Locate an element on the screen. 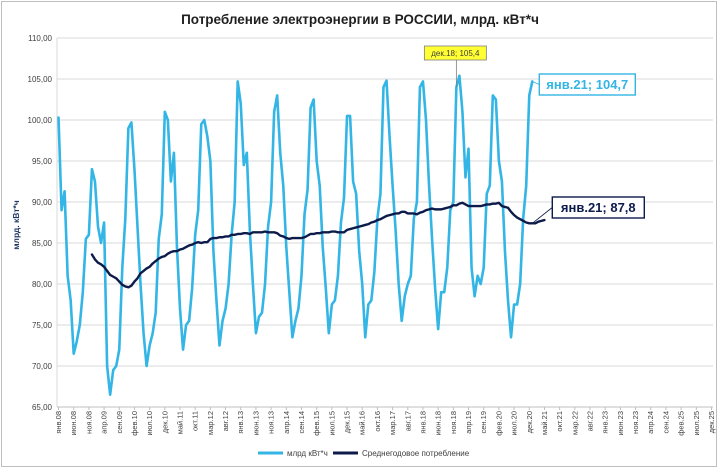 The width and height of the screenshot is (720, 470). x-tick-label: авг.12 is located at coordinates (225, 421).